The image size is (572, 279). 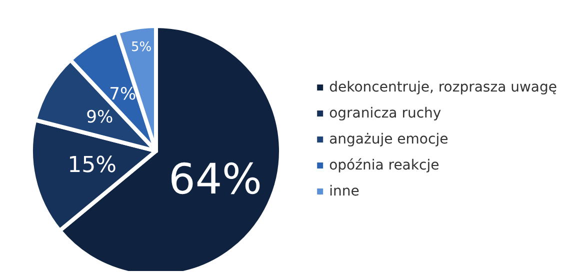 I want to click on legend-label: dekoncentruje, rozprasza uwagę, so click(x=443, y=88).